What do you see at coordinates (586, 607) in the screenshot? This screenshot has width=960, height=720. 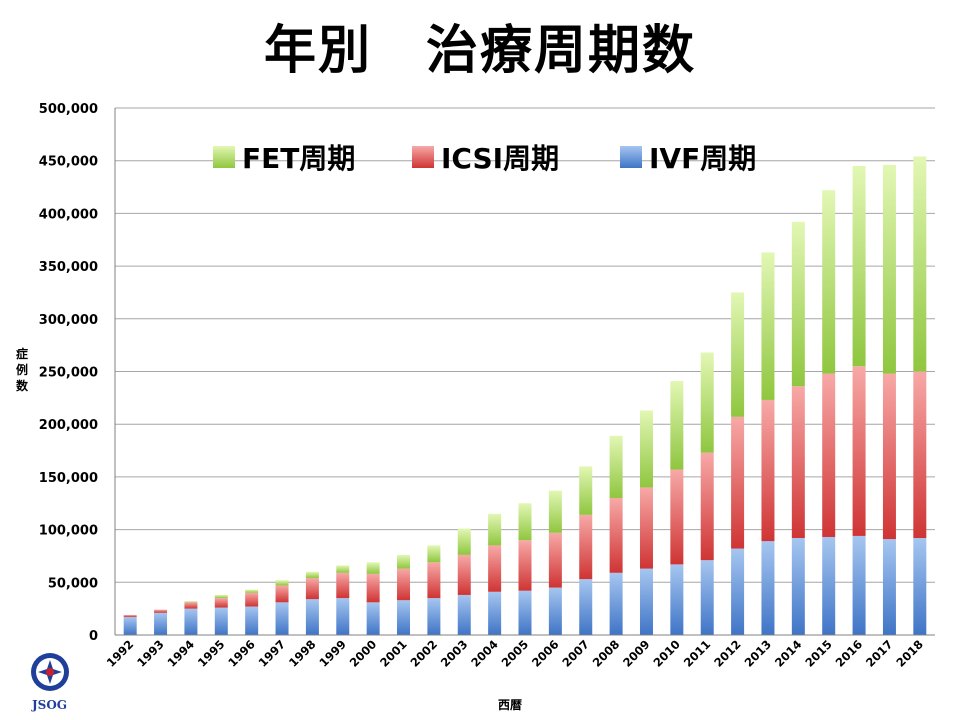 I see `bar-ivf-2007` at bounding box center [586, 607].